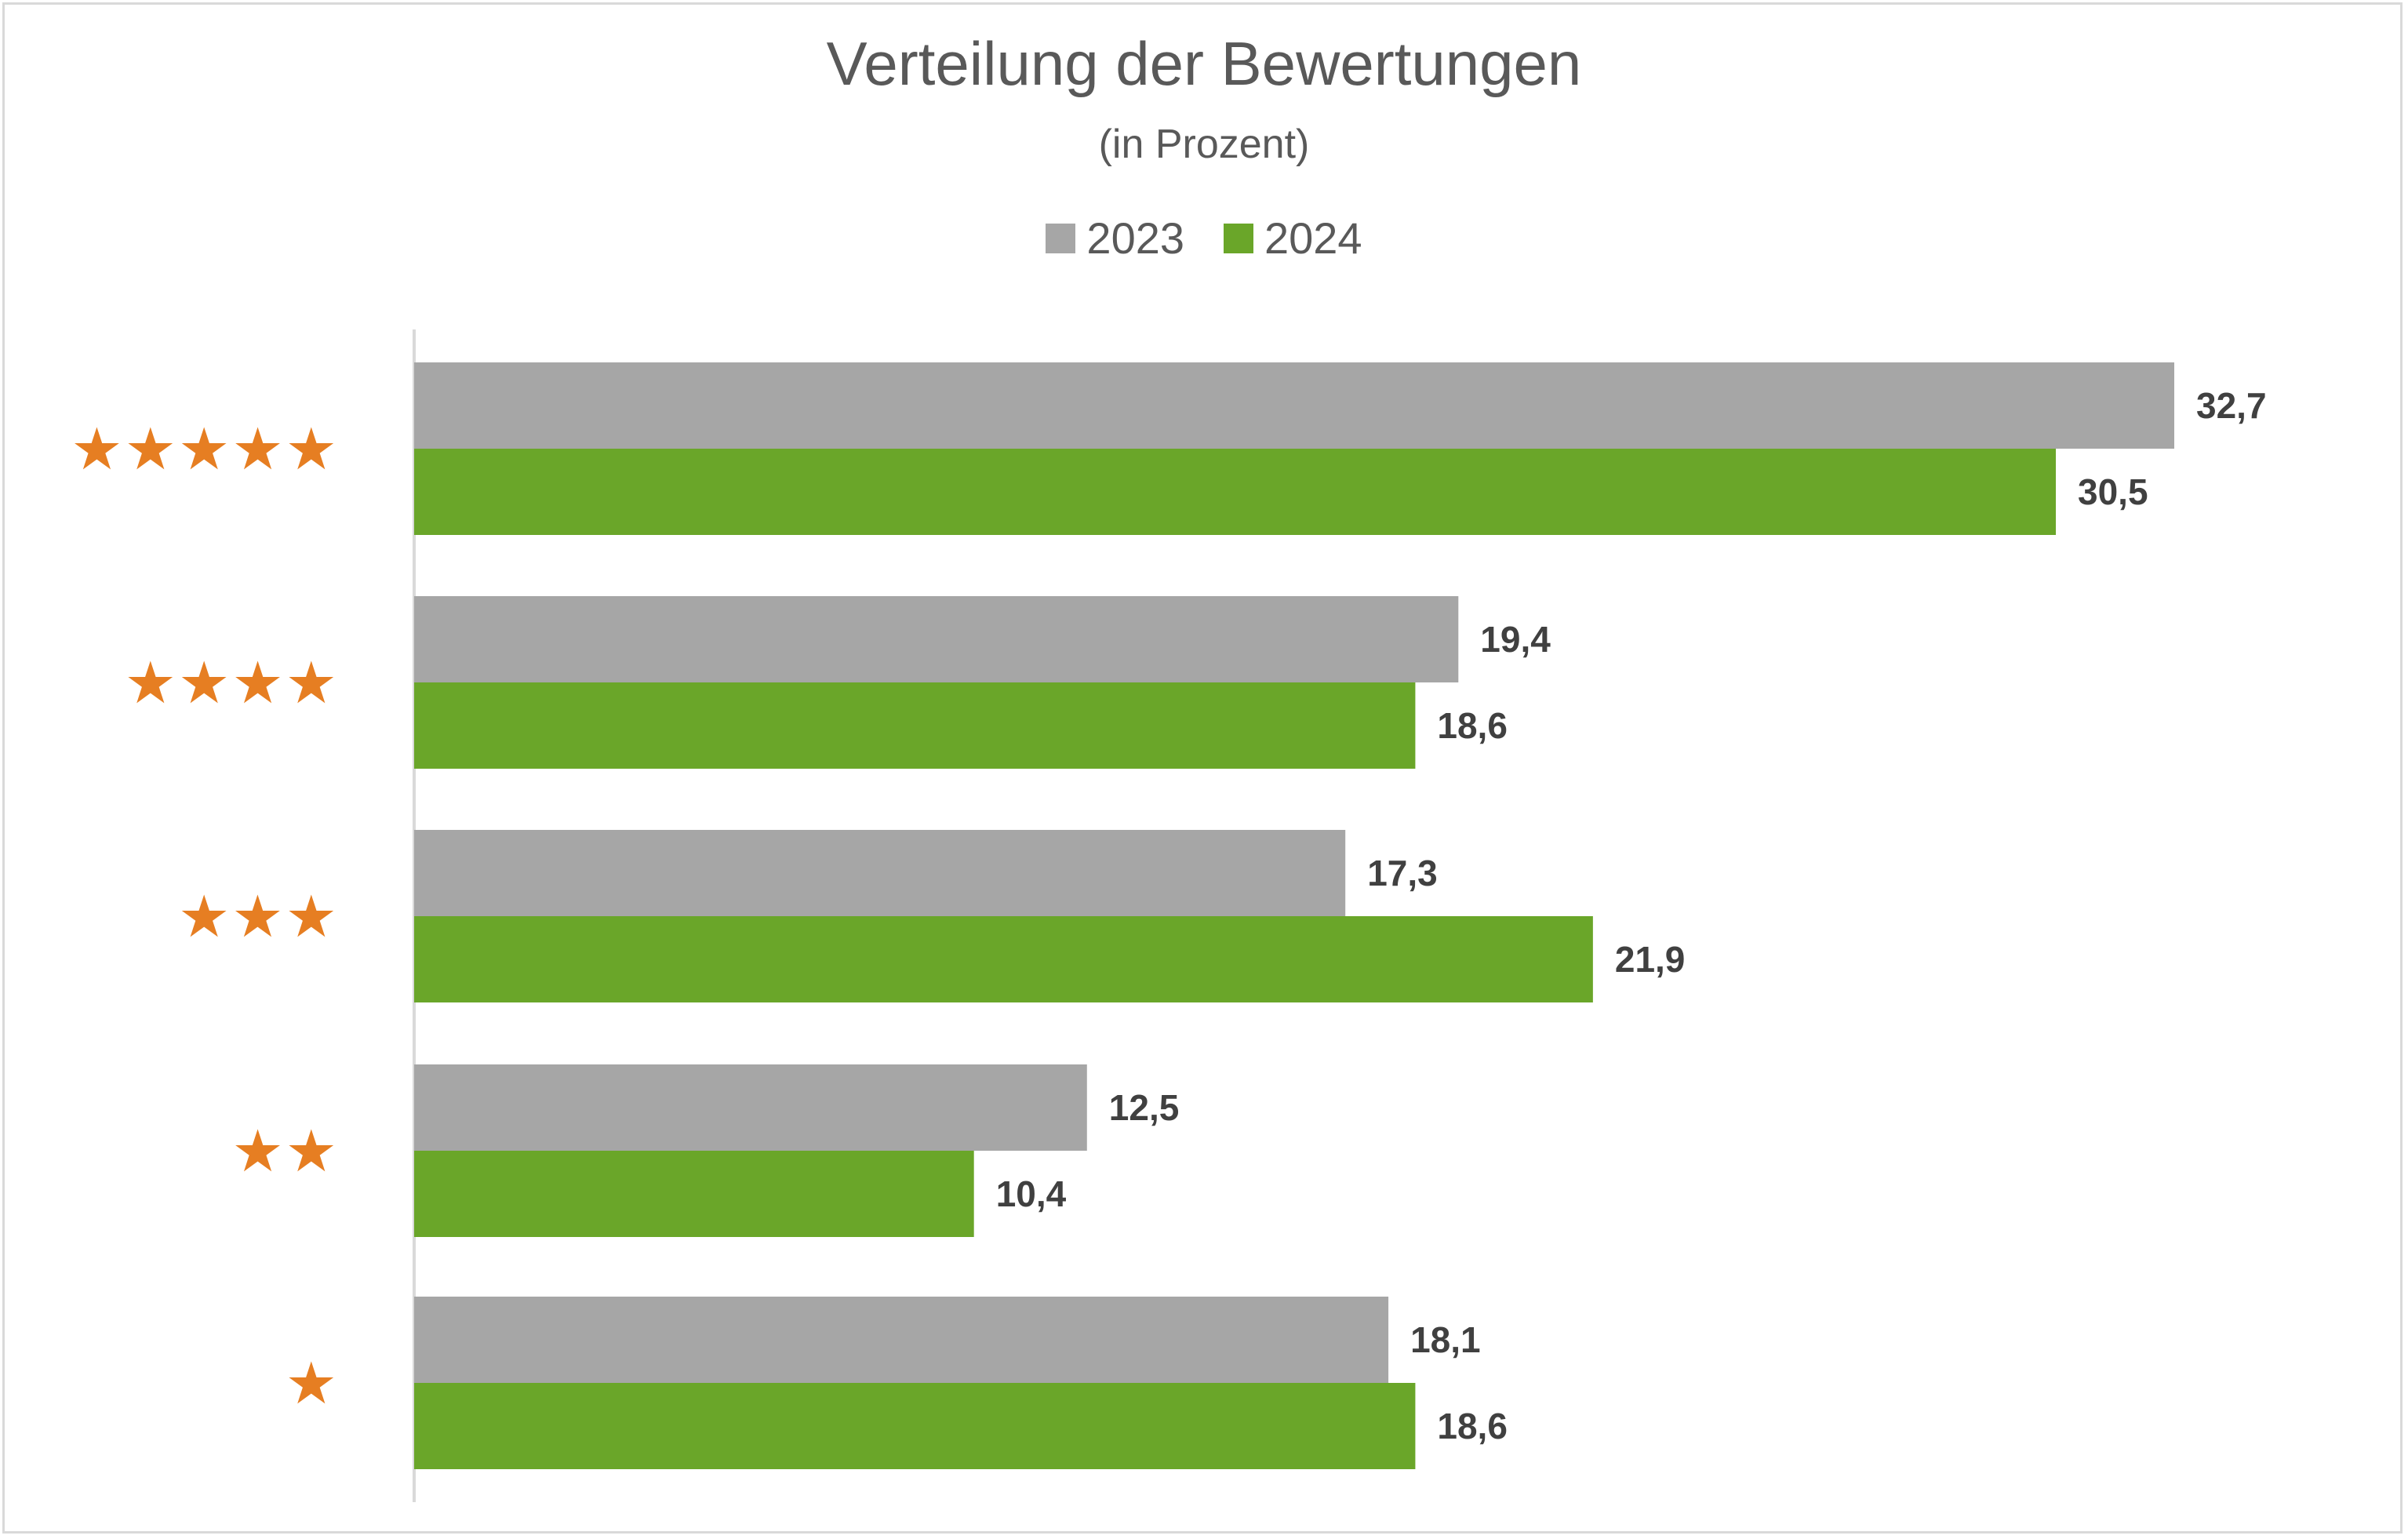  What do you see at coordinates (1144, 1107) in the screenshot?
I see `data-label-2023-cat-4: 12,5` at bounding box center [1144, 1107].